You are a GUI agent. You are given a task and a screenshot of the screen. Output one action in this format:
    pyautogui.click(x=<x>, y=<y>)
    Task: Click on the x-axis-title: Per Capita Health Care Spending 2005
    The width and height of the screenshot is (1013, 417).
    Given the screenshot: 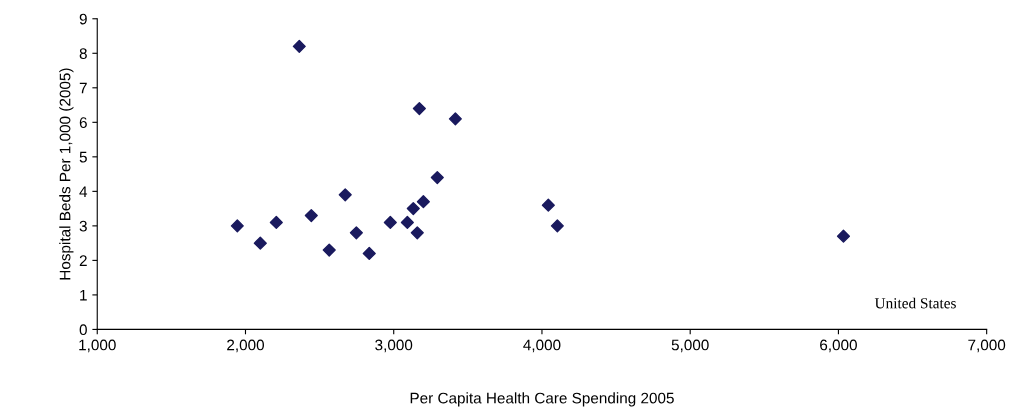 What is the action you would take?
    pyautogui.click(x=542, y=399)
    